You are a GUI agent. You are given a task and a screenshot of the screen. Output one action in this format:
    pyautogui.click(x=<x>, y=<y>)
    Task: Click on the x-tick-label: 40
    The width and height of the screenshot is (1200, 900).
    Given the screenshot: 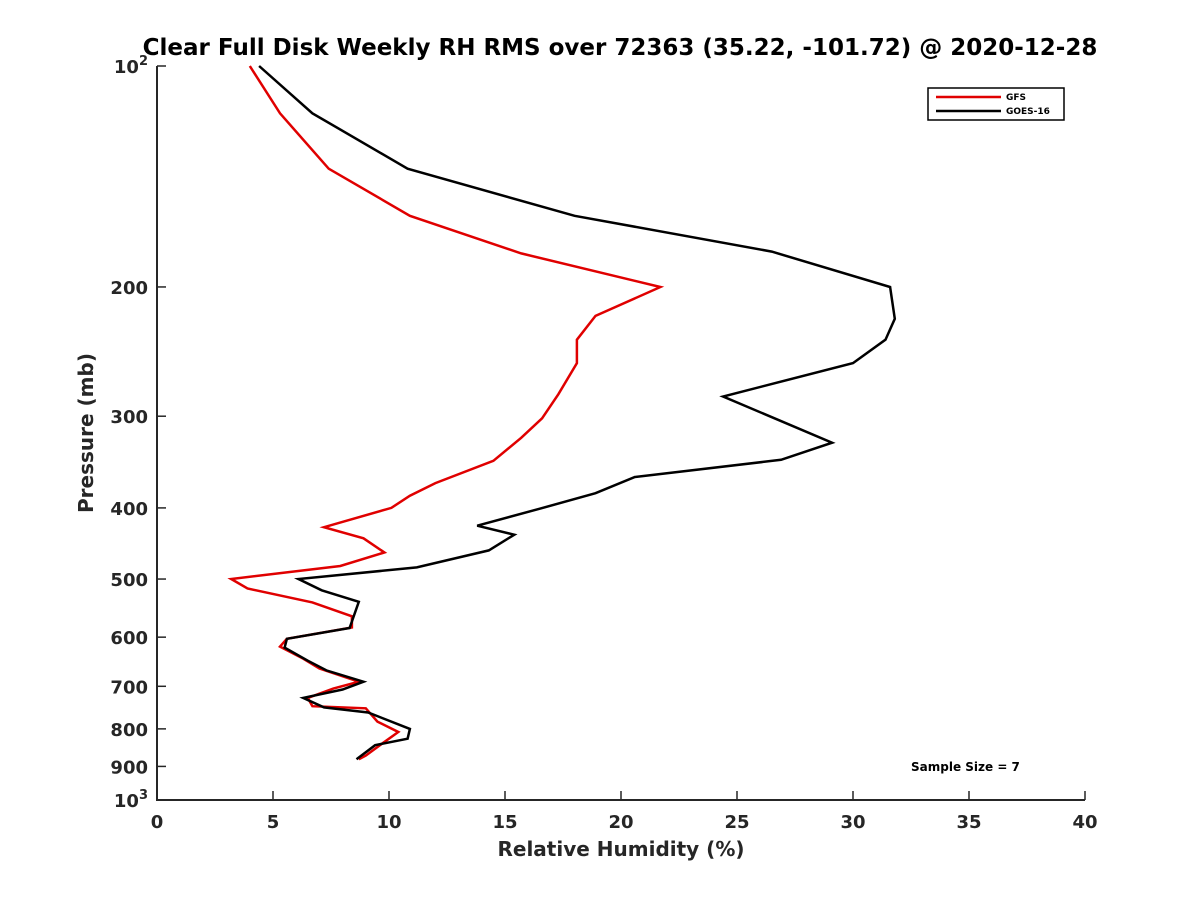 What is the action you would take?
    pyautogui.click(x=1084, y=822)
    